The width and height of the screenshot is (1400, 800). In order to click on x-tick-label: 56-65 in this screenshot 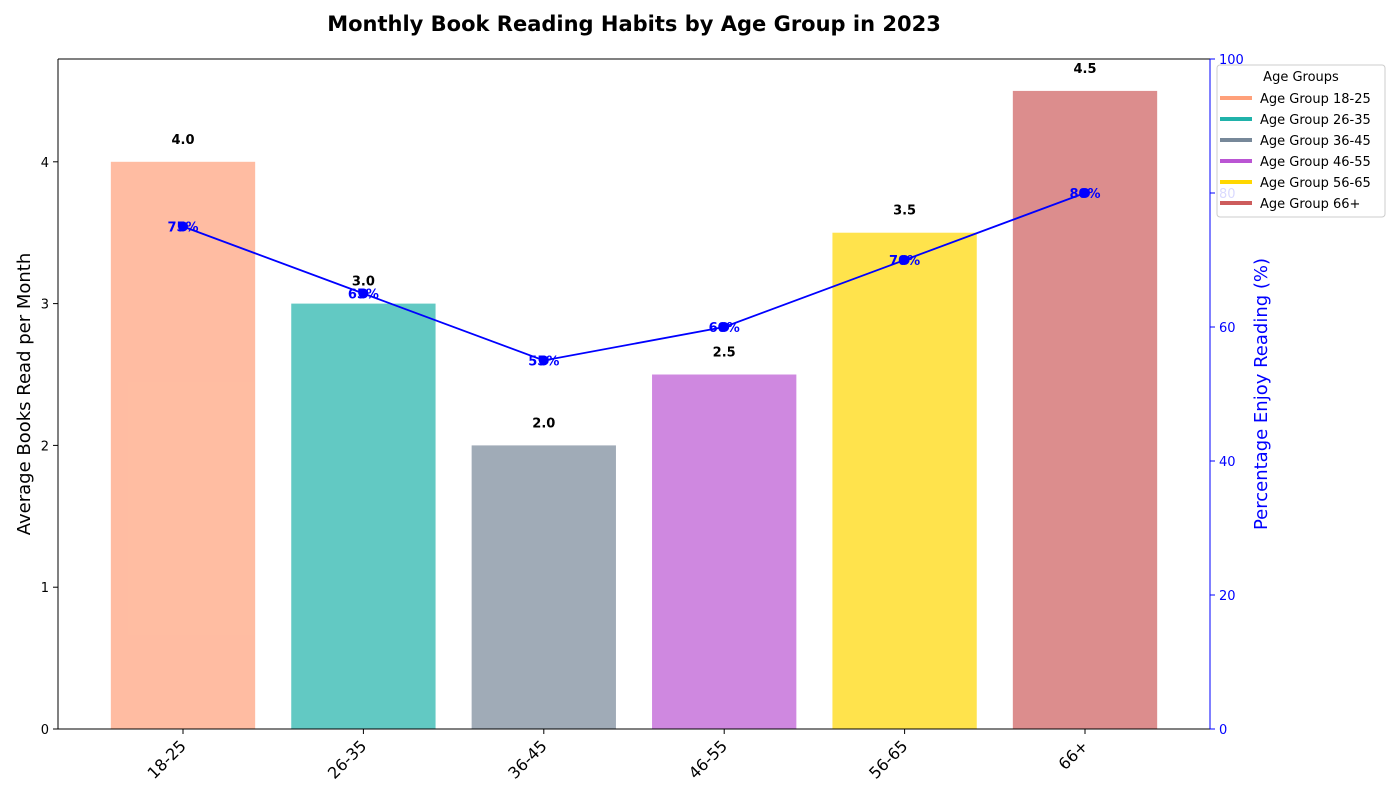, I will do `click(888, 759)`.